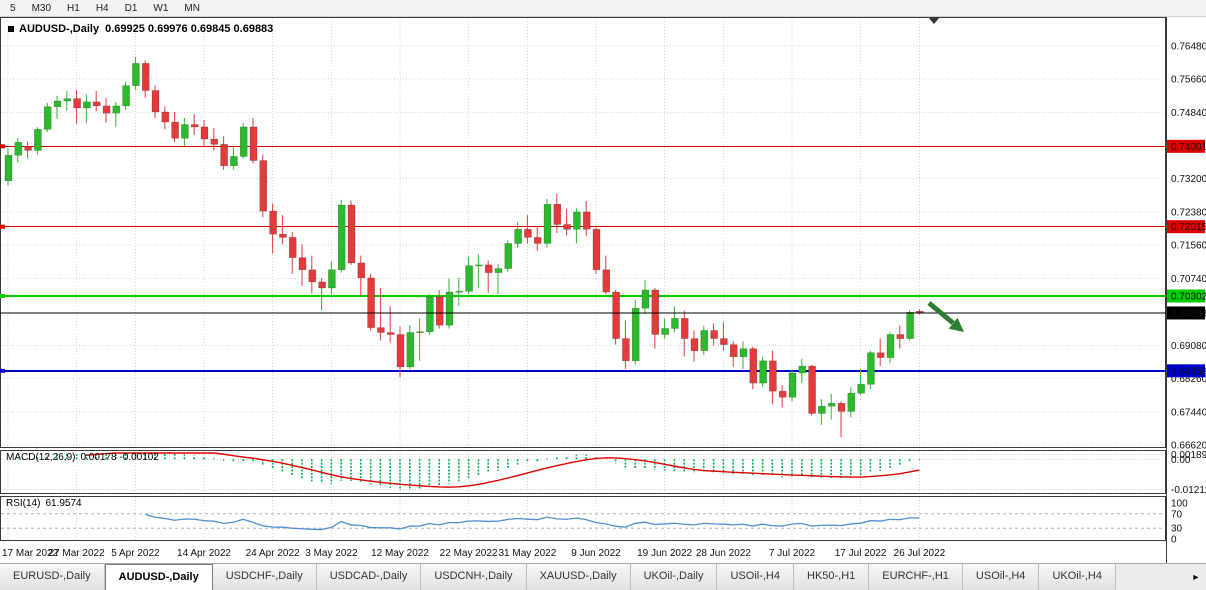  Describe the element at coordinates (52, 577) in the screenshot. I see `chart-tab-eurusd-daily: EURUSD-,Daily` at that location.